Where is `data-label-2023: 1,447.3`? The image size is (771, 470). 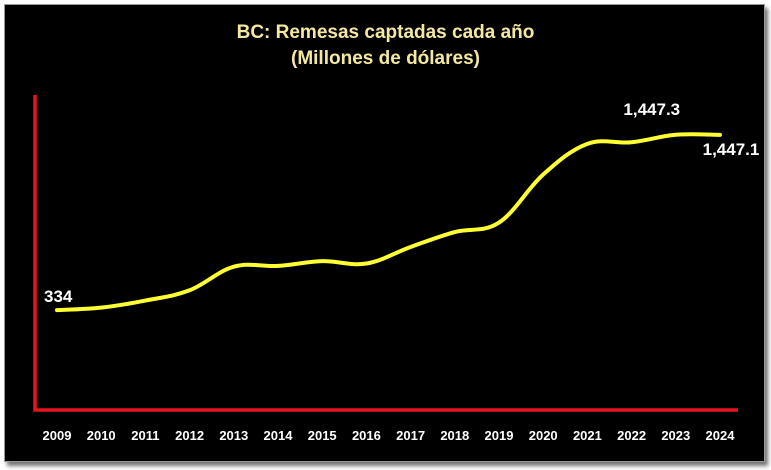 data-label-2023: 1,447.3 is located at coordinates (651, 109).